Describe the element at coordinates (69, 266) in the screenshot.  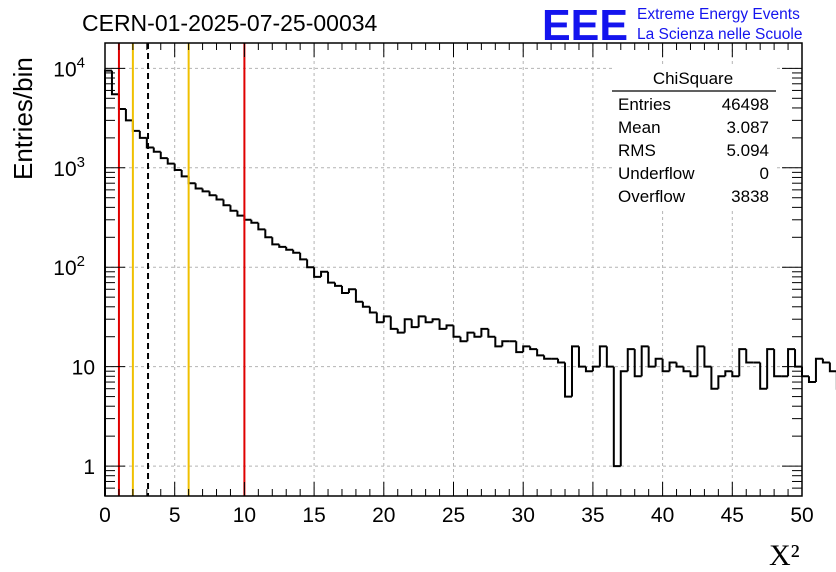
I see `y-tick-label: 10²` at that location.